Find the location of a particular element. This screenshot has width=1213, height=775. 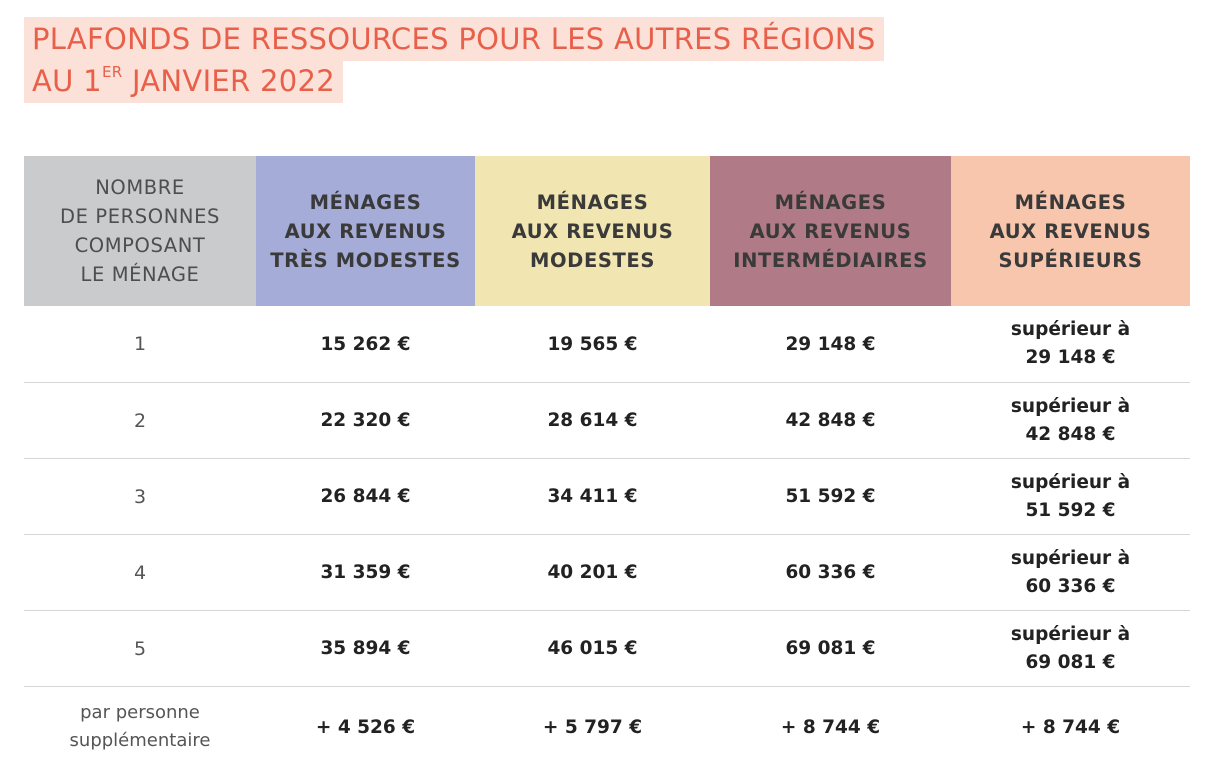

cell-intermediate: 60 336 € is located at coordinates (830, 572).